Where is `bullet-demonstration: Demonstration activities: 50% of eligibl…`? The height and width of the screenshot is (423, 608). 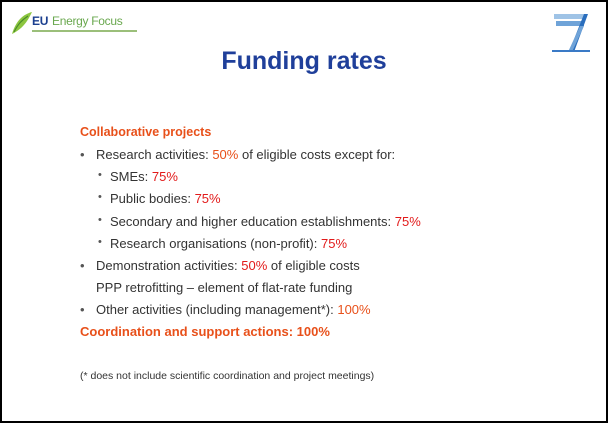
bullet-demonstration: Demonstration activities: 50% of eligibl… is located at coordinates (220, 265).